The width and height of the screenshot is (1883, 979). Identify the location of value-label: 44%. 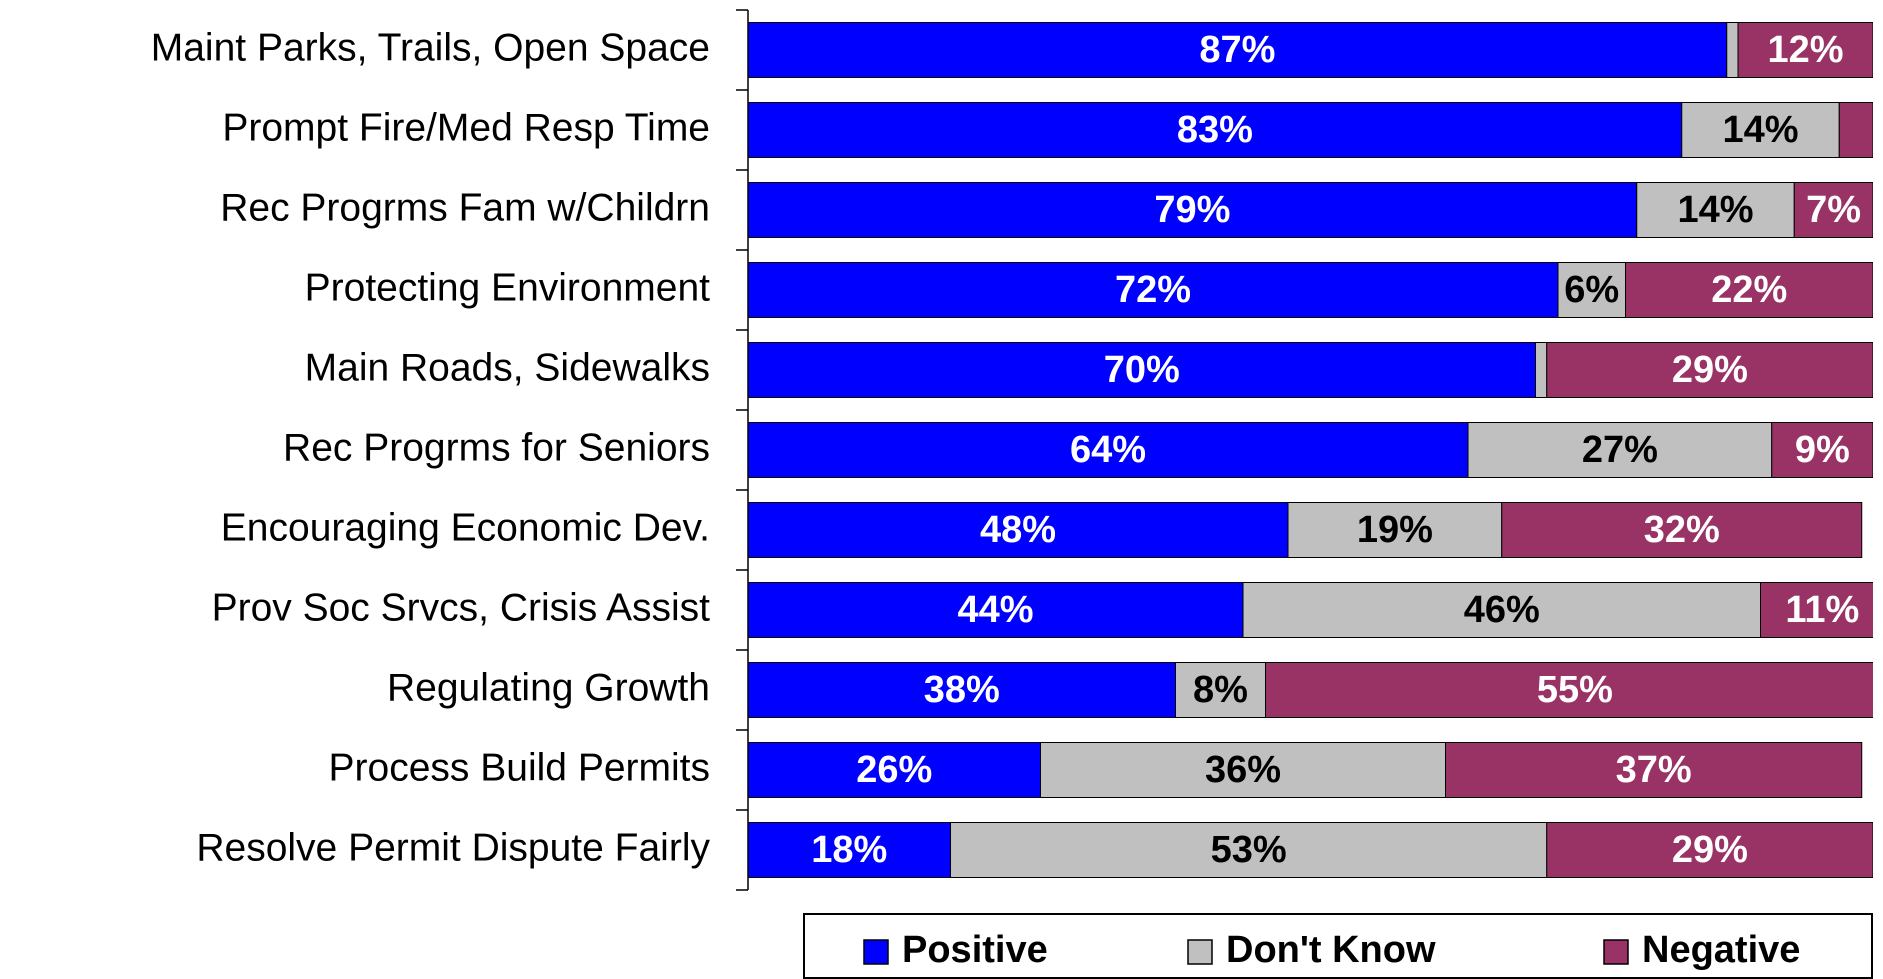
(995, 610).